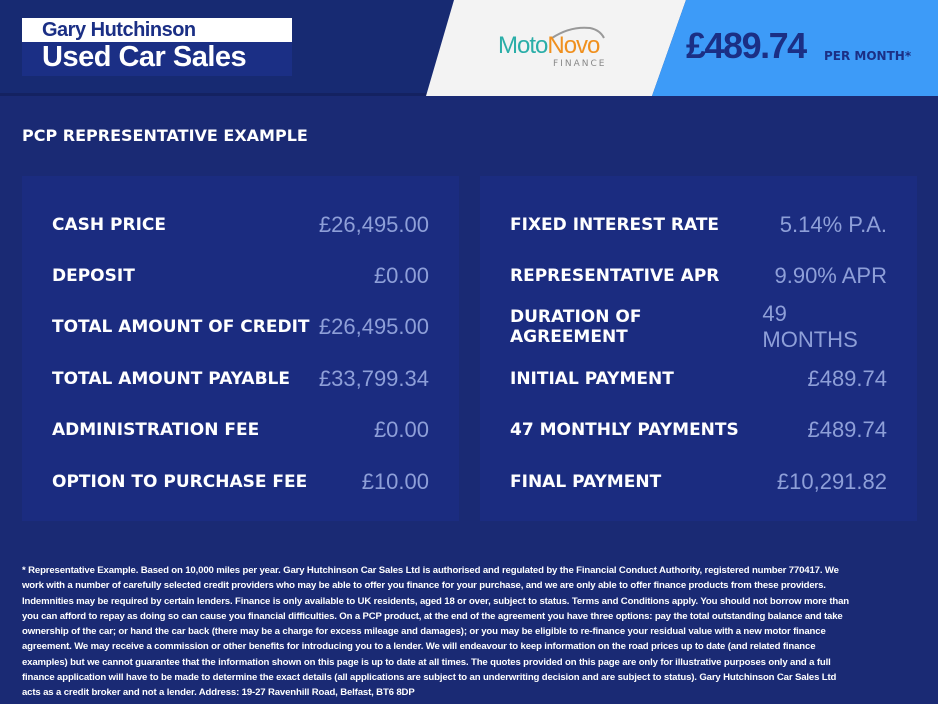 This screenshot has height=704, width=938. Describe the element at coordinates (624, 430) in the screenshot. I see `finance-label: 47 MONTHLY PAYMENTS` at that location.